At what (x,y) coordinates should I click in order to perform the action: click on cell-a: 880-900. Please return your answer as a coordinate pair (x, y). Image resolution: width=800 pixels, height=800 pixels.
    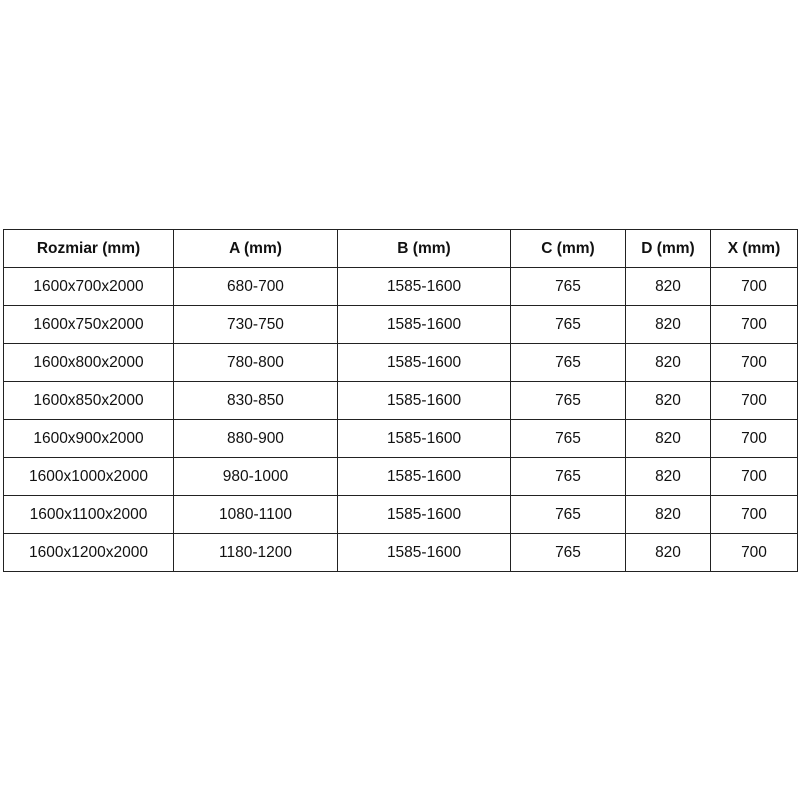
    Looking at the image, I should click on (255, 438).